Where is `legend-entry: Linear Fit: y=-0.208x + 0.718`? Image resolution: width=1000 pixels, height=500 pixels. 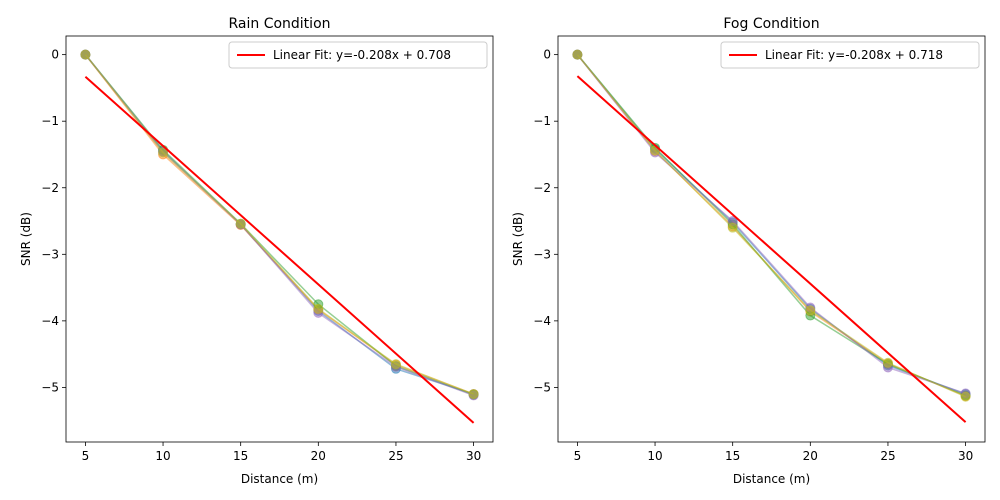 legend-entry: Linear Fit: y=-0.208x + 0.718 is located at coordinates (854, 55).